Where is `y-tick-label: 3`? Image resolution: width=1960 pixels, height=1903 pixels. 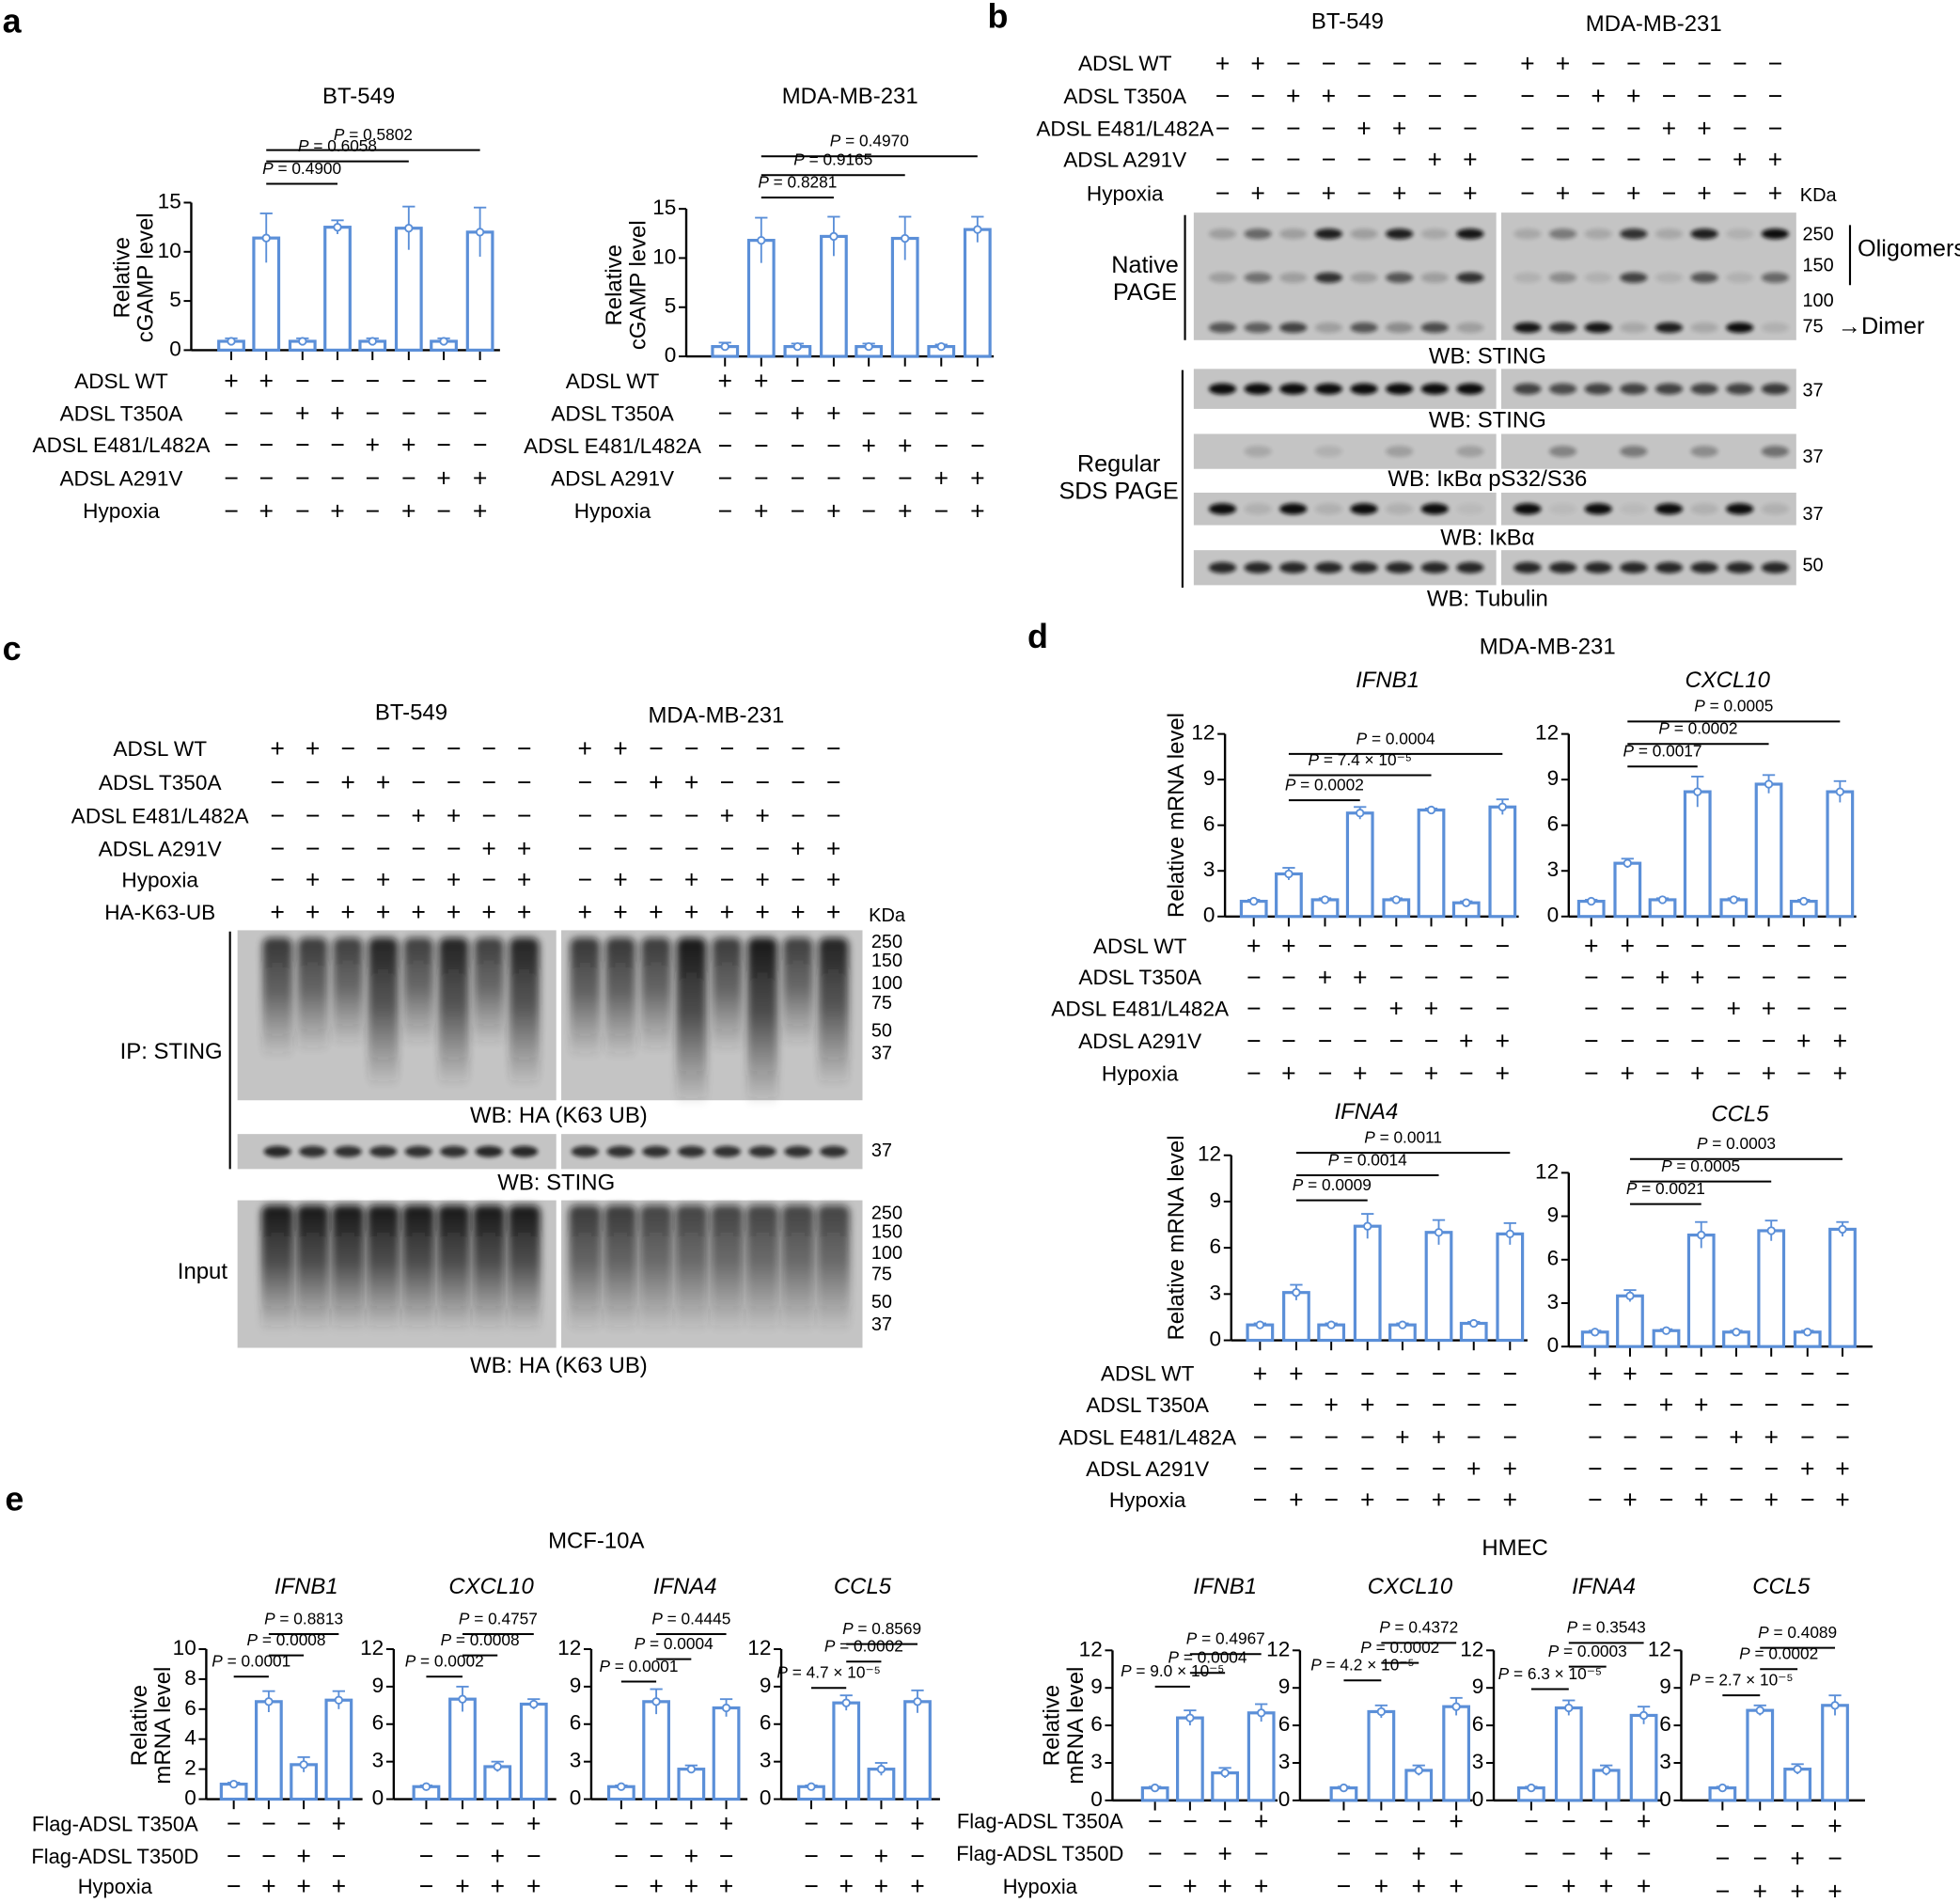
y-tick-label: 3 is located at coordinates (1096, 1761).